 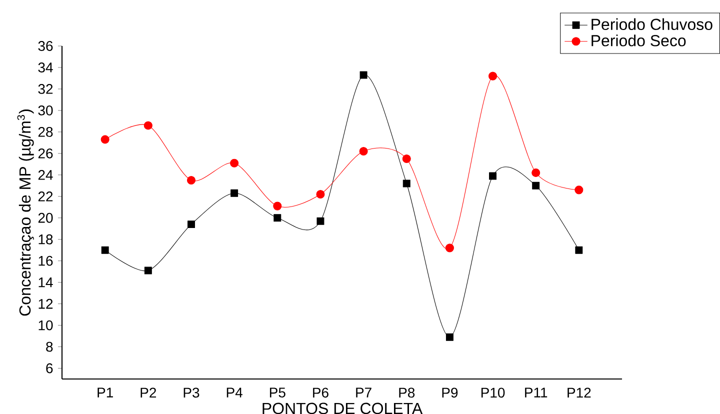 I want to click on y-tick-label: 20, so click(x=45, y=217).